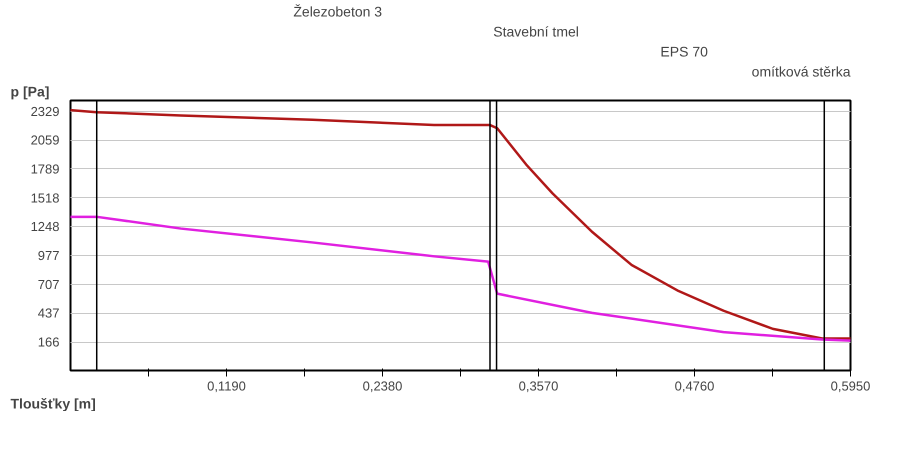 The width and height of the screenshot is (911, 476). I want to click on y-tick-label: 707, so click(49, 284).